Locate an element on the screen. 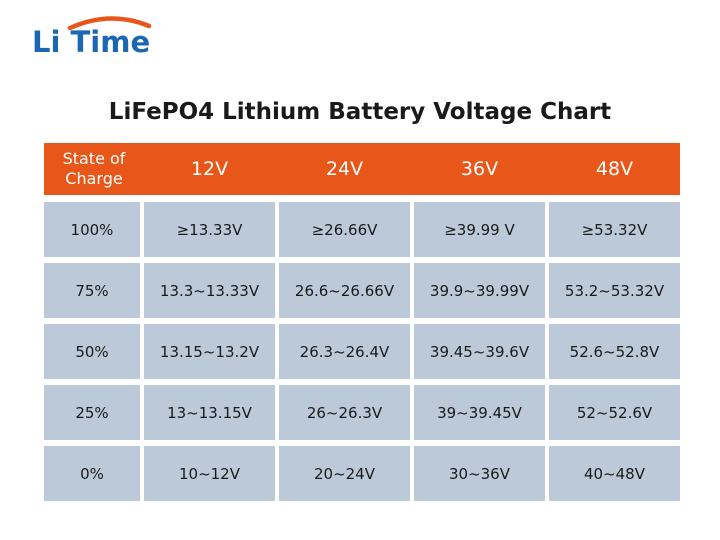 The height and width of the screenshot is (540, 720). voltage-cell: 40~48V is located at coordinates (614, 473).